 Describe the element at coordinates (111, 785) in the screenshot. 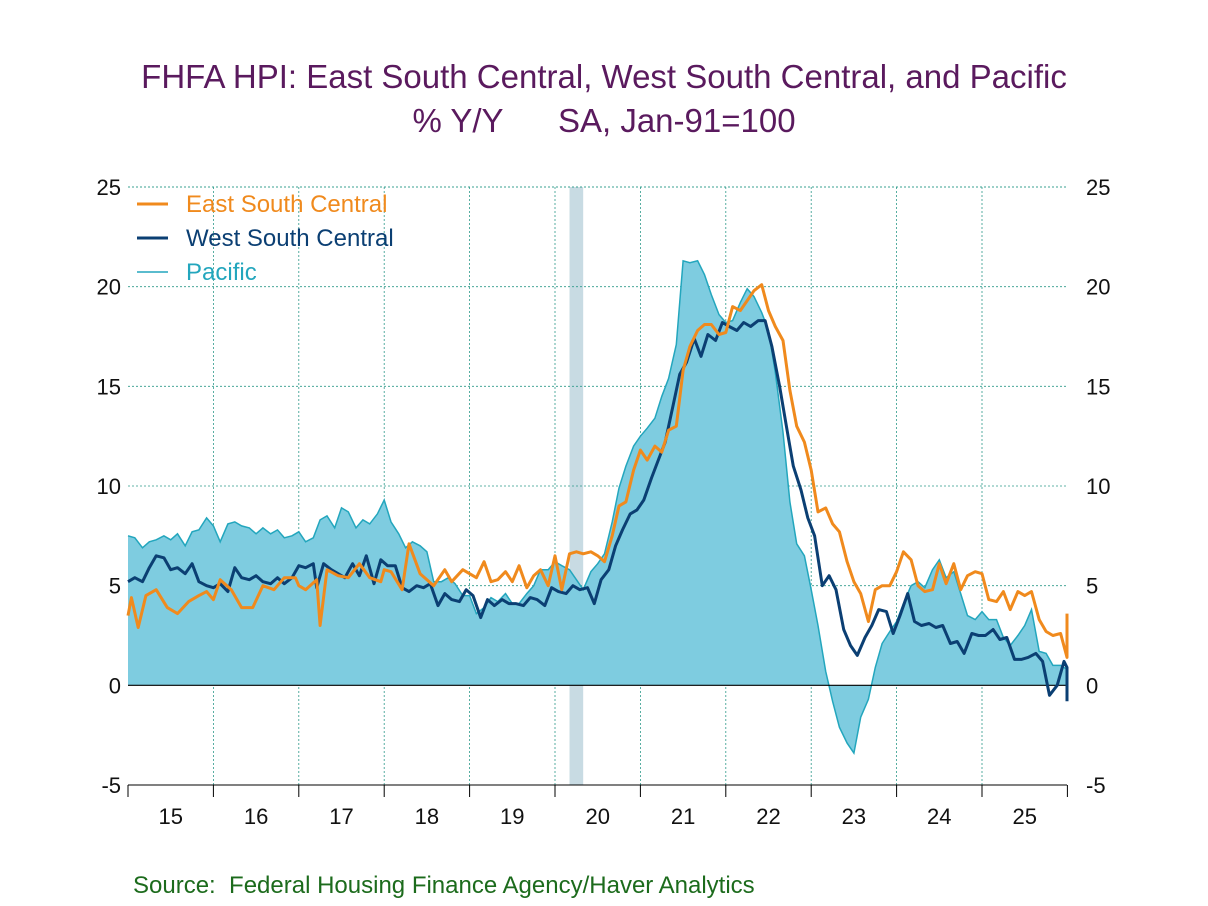

I see `y-tick-label-left: -5` at that location.